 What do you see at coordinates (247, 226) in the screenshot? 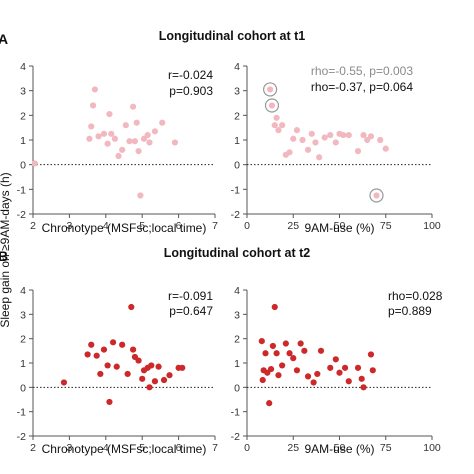
I see `a-right-x-tick-label: 0` at bounding box center [247, 226].